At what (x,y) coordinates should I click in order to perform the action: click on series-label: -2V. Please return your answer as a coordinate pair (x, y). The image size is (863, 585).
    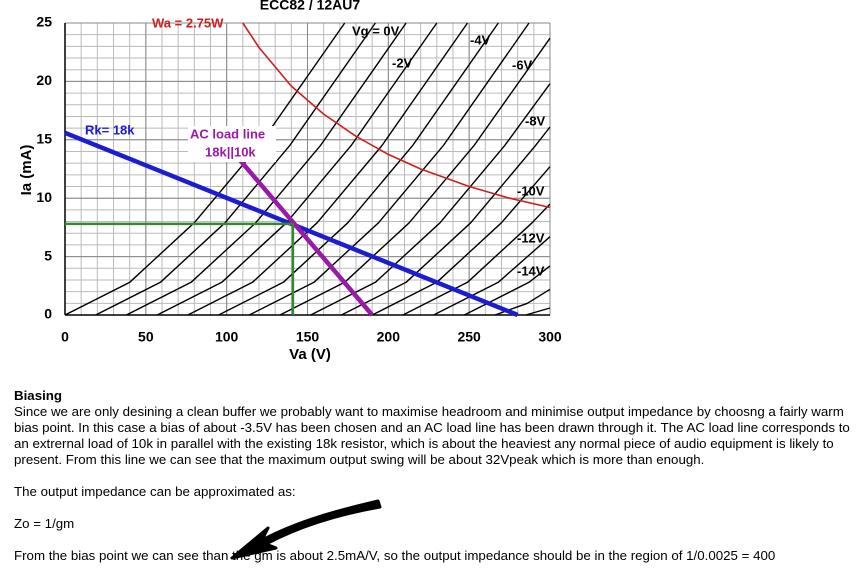
    Looking at the image, I should click on (402, 62).